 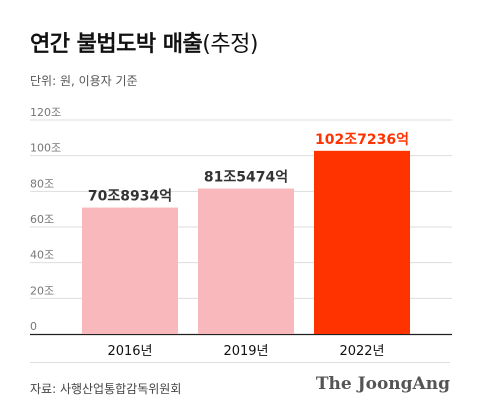 I want to click on y-tick-label: 120조, so click(x=45, y=112).